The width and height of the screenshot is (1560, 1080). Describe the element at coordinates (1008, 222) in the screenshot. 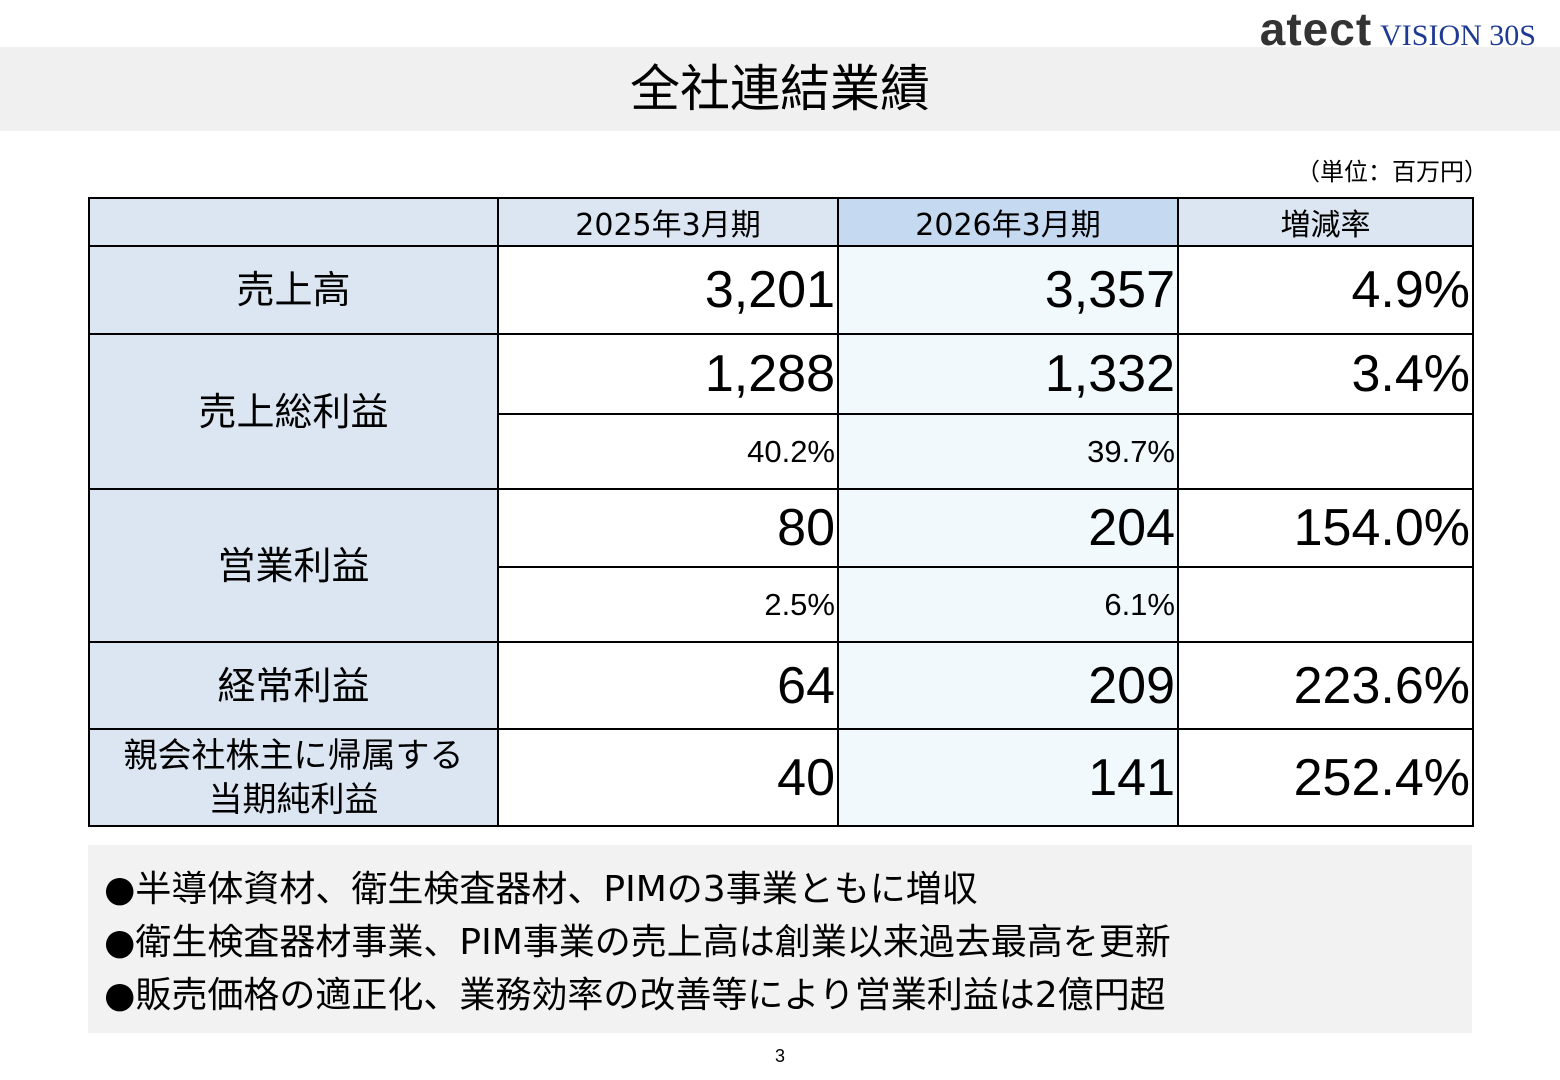

I see `column-header: 2026年3月期` at that location.